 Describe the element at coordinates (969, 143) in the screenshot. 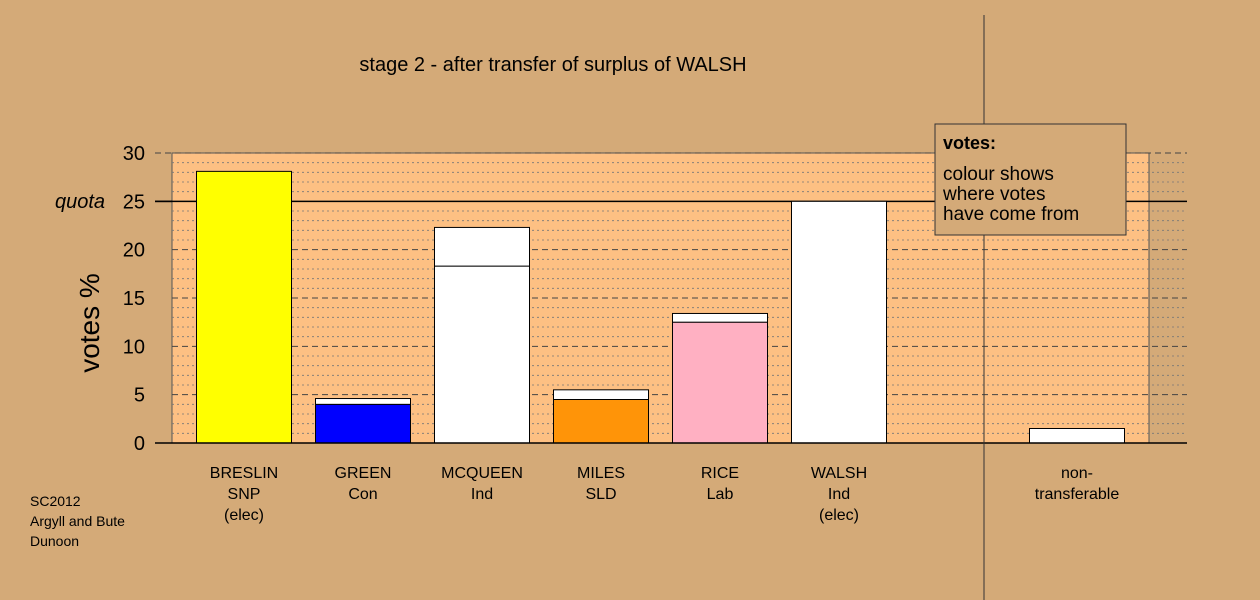

I see `legend-title: votes:` at that location.